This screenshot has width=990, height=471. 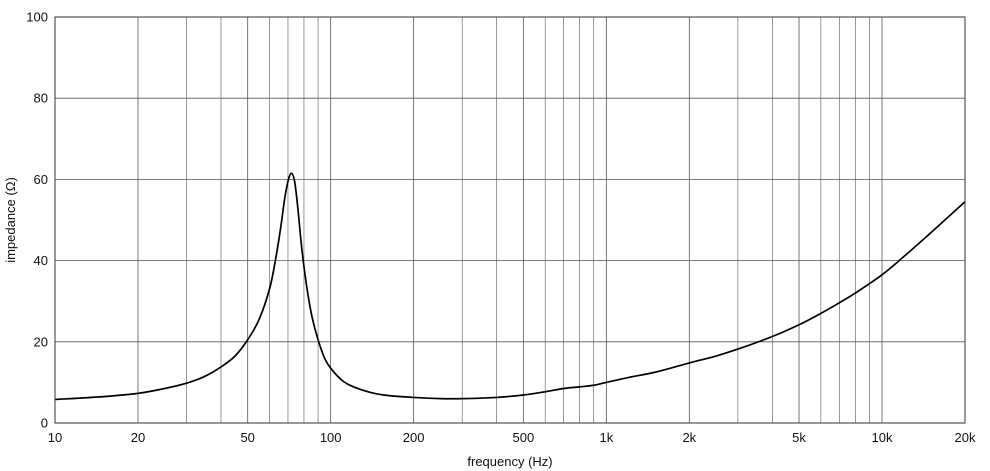 I want to click on y-tick-label-1: 20, so click(x=41, y=341).